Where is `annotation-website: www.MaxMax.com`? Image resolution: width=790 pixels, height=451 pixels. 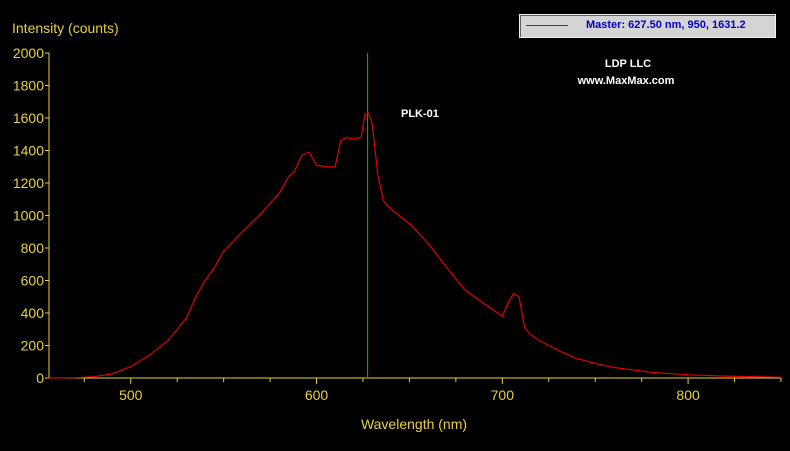 annotation-website: www.MaxMax.com is located at coordinates (626, 81).